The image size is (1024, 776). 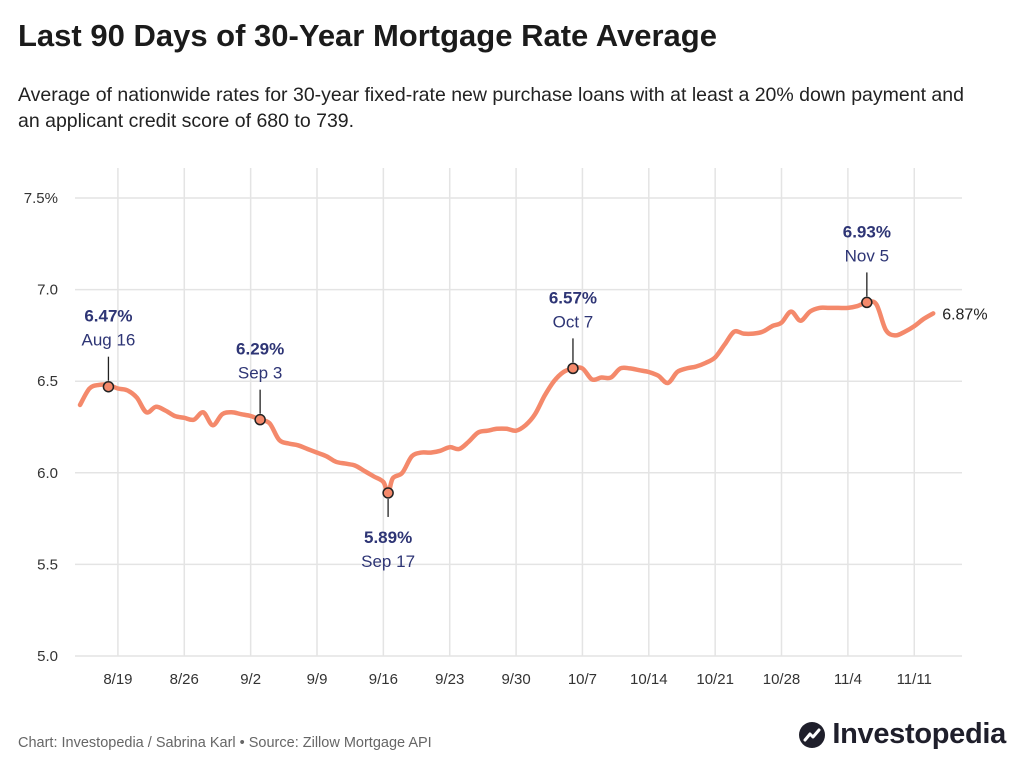 I want to click on y-tick-label: 6.0, so click(x=47, y=473).